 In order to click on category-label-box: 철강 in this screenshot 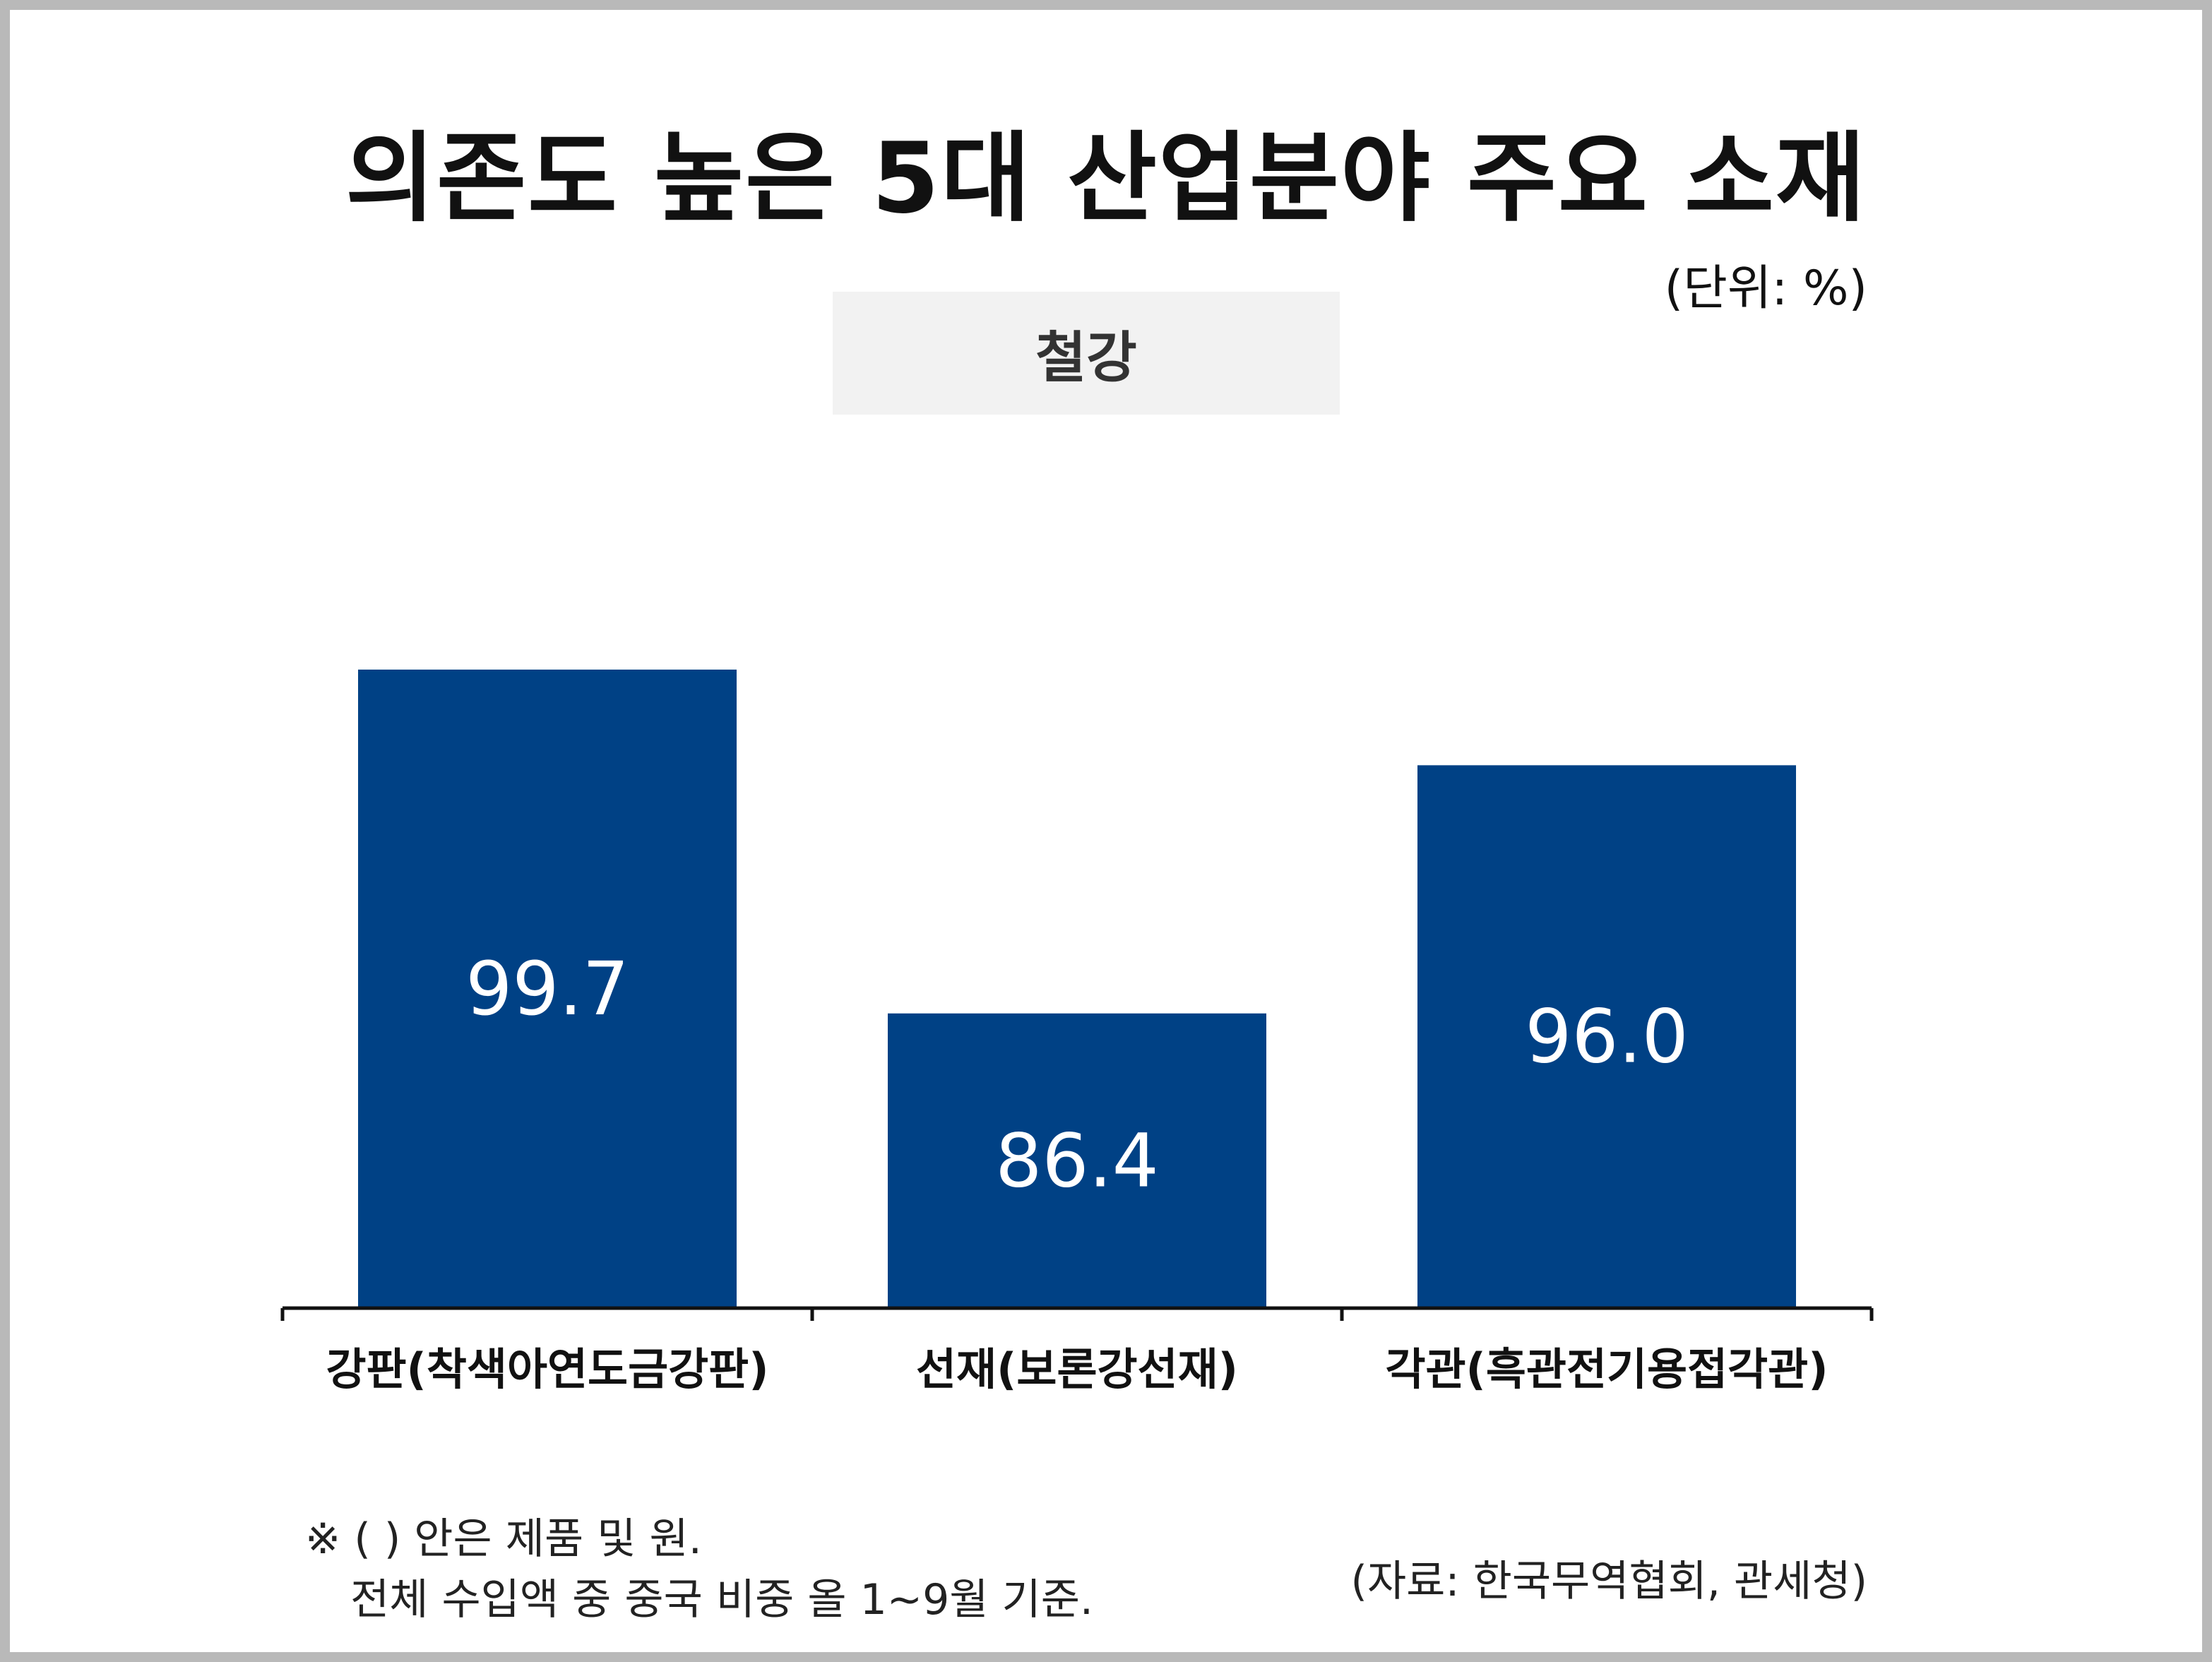, I will do `click(1086, 353)`.